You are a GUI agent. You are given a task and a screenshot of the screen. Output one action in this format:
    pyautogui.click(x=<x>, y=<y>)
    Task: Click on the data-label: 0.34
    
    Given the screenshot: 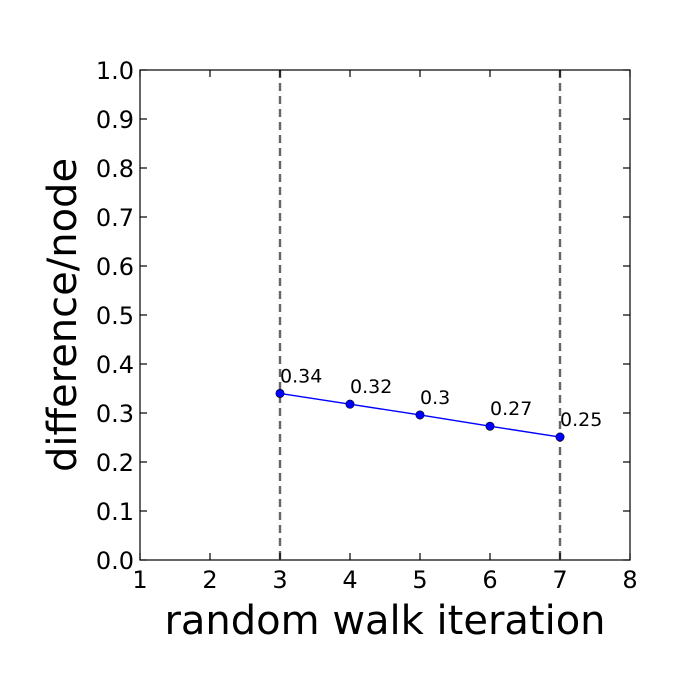 What is the action you would take?
    pyautogui.click(x=301, y=376)
    